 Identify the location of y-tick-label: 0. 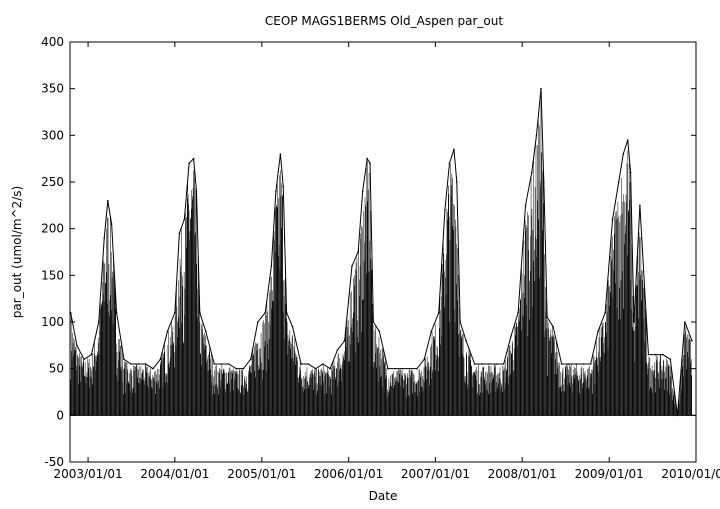
(60, 415).